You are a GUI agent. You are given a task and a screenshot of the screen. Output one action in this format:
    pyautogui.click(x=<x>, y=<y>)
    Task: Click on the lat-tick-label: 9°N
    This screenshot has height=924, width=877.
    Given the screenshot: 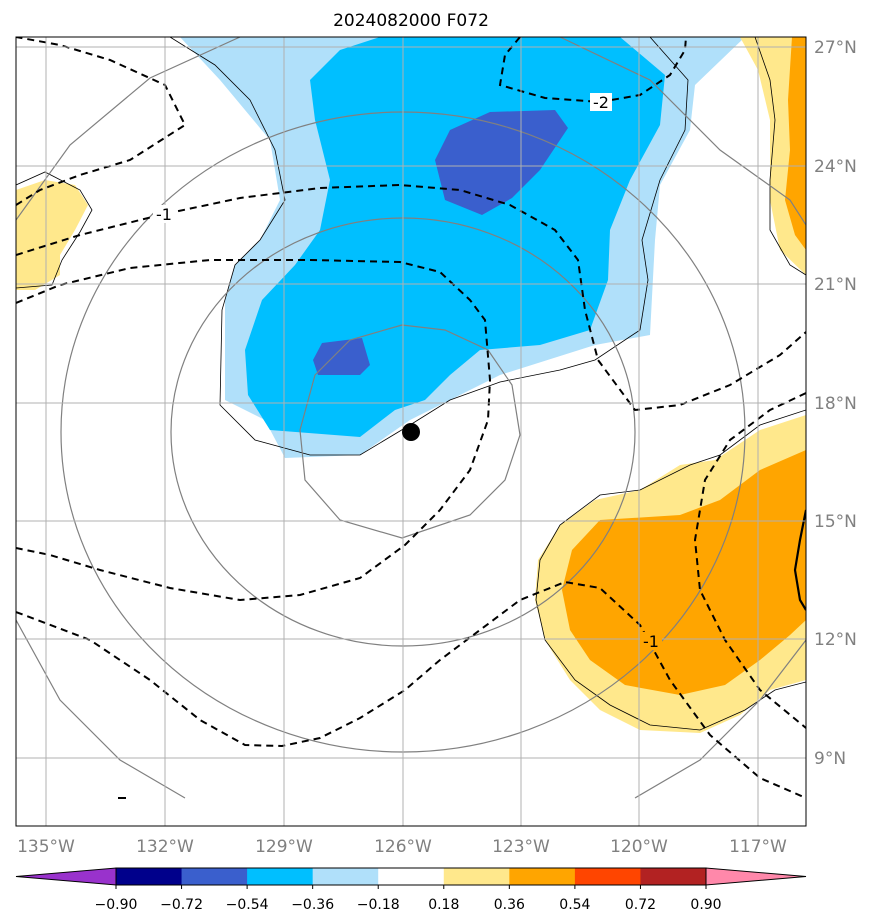 What is the action you would take?
    pyautogui.click(x=830, y=759)
    